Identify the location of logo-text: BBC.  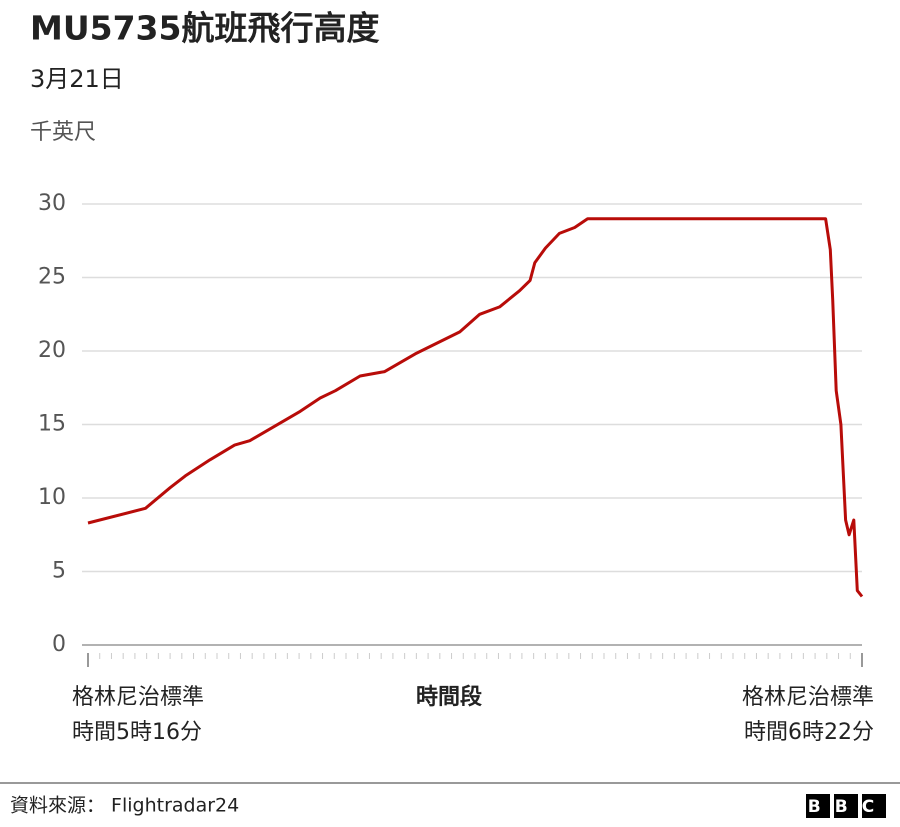
(848, 807).